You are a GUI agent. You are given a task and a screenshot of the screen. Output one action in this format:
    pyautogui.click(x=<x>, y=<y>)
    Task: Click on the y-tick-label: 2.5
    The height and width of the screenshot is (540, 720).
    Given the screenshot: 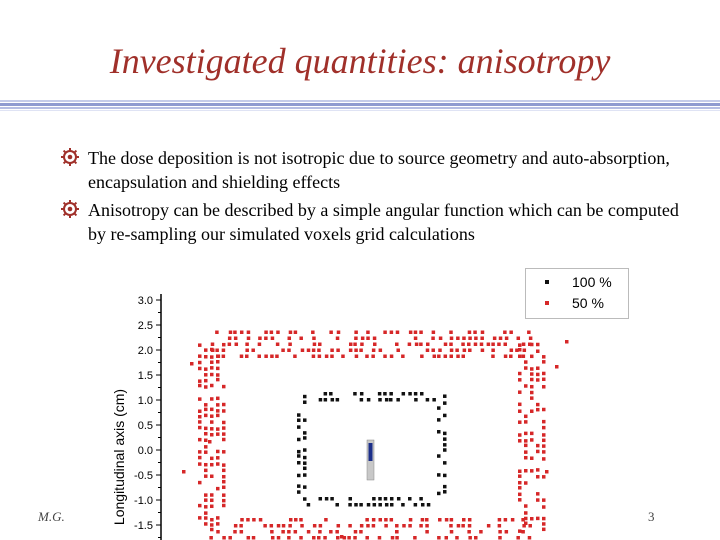 What is the action you would take?
    pyautogui.click(x=145, y=326)
    